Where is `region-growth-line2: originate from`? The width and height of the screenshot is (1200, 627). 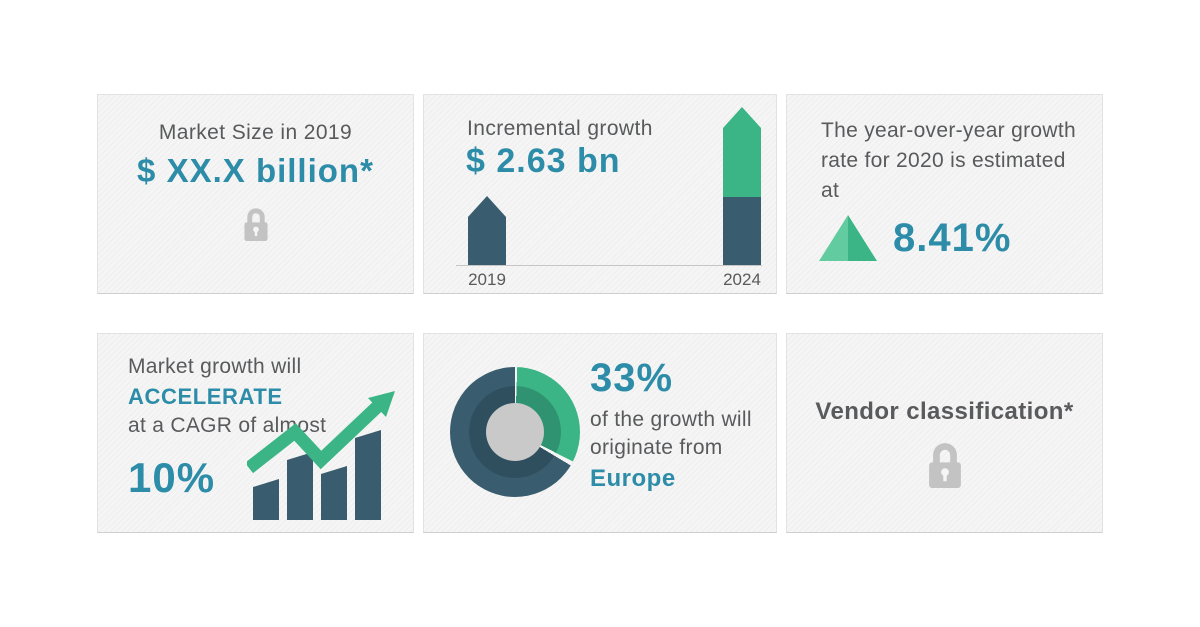 region-growth-line2: originate from is located at coordinates (656, 447).